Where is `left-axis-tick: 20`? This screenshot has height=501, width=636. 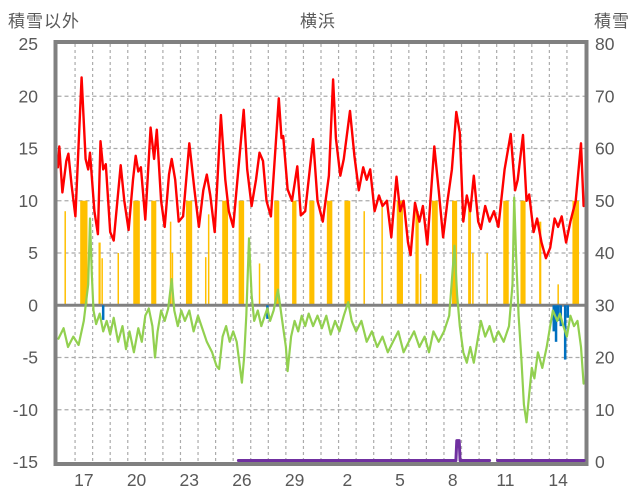
left-axis-tick: 20 is located at coordinates (29, 96).